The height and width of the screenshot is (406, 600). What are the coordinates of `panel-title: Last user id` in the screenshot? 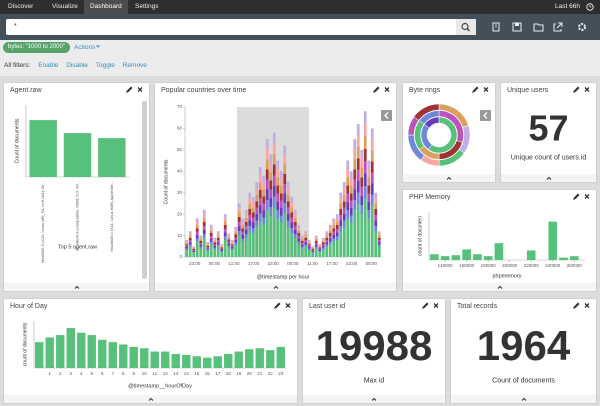 It's located at (327, 306).